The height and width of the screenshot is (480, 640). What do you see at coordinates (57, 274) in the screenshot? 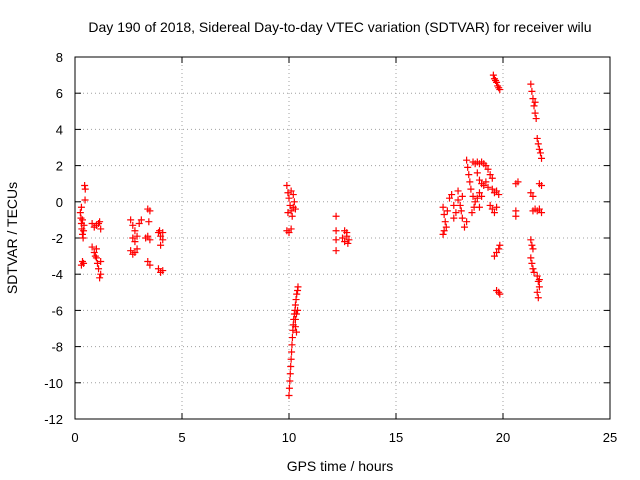
I see `y-tick-label: -4` at bounding box center [57, 274].